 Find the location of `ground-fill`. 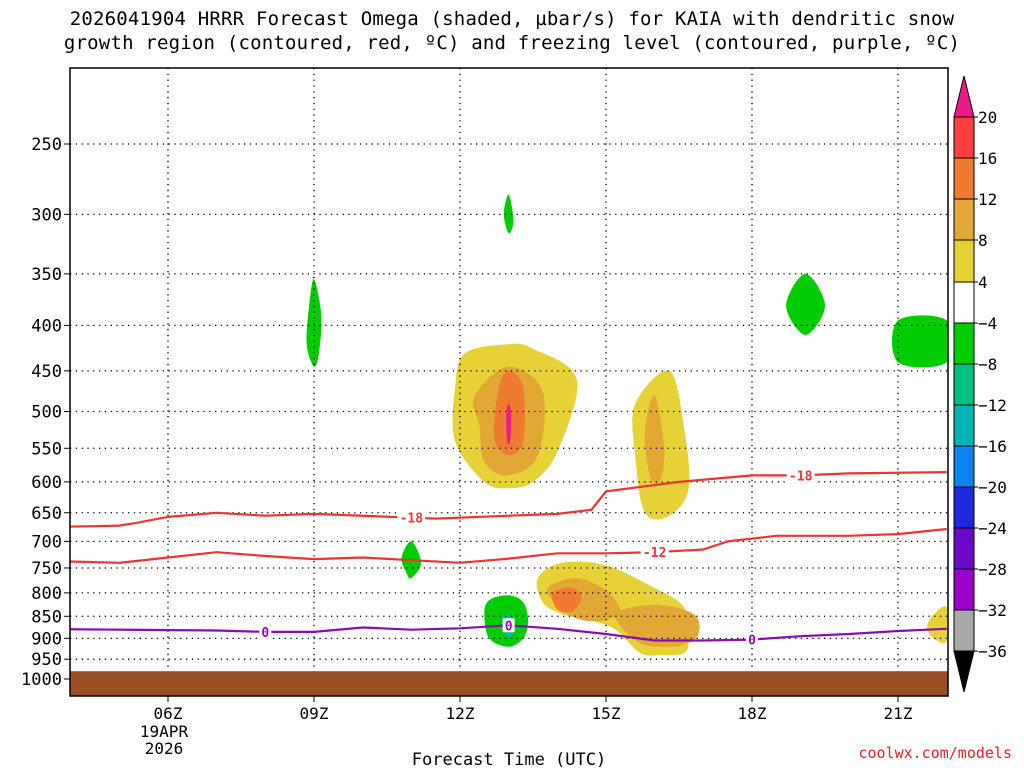

ground-fill is located at coordinates (509, 683).